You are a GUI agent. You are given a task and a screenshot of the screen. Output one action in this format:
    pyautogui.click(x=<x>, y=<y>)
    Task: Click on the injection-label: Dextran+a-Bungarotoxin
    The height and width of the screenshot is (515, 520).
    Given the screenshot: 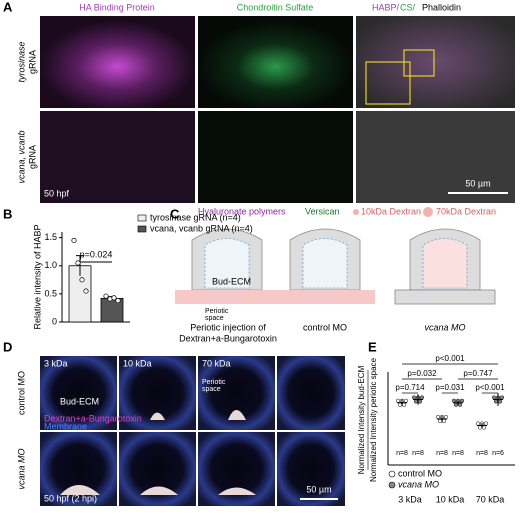 What is the action you would take?
    pyautogui.click(x=228, y=338)
    